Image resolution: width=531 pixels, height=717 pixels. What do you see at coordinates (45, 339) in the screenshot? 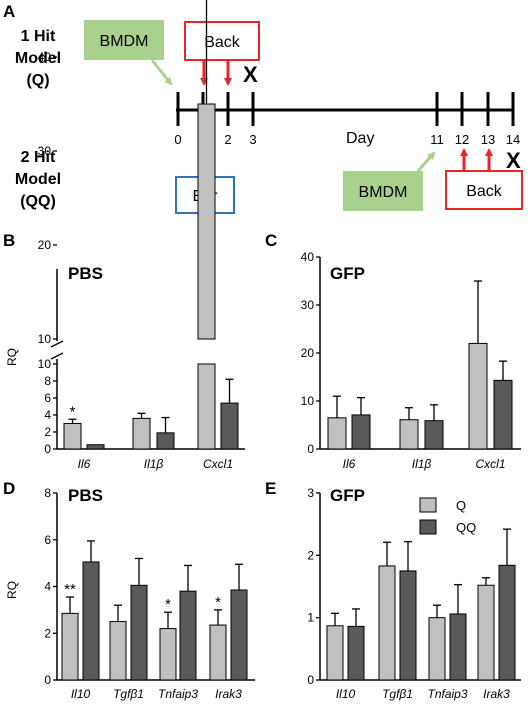
I see `chart-b-ytick-label-high-0: 10` at bounding box center [45, 339].